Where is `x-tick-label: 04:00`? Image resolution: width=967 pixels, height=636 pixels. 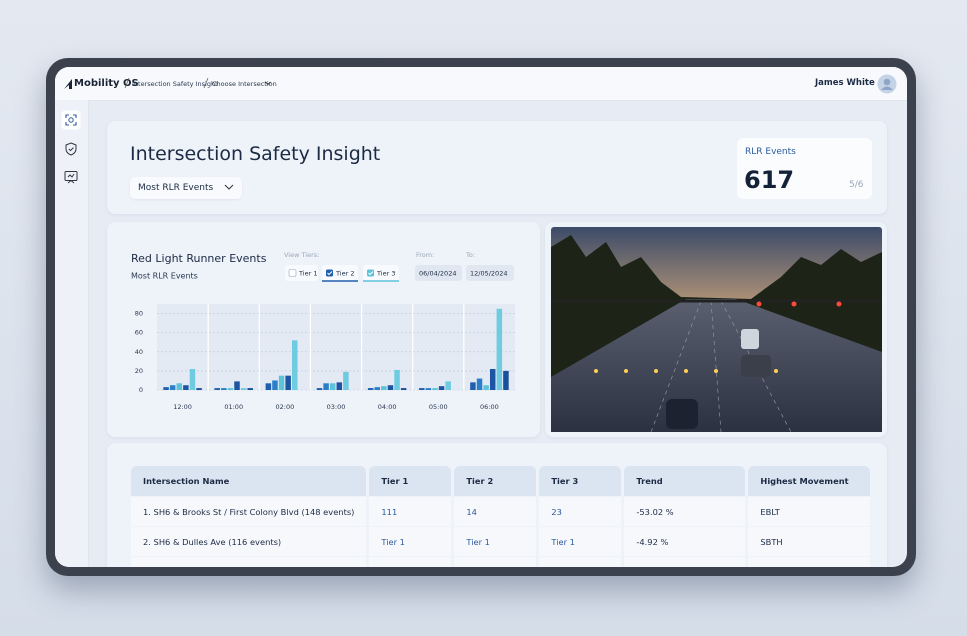
x-tick-label: 04:00 is located at coordinates (387, 407).